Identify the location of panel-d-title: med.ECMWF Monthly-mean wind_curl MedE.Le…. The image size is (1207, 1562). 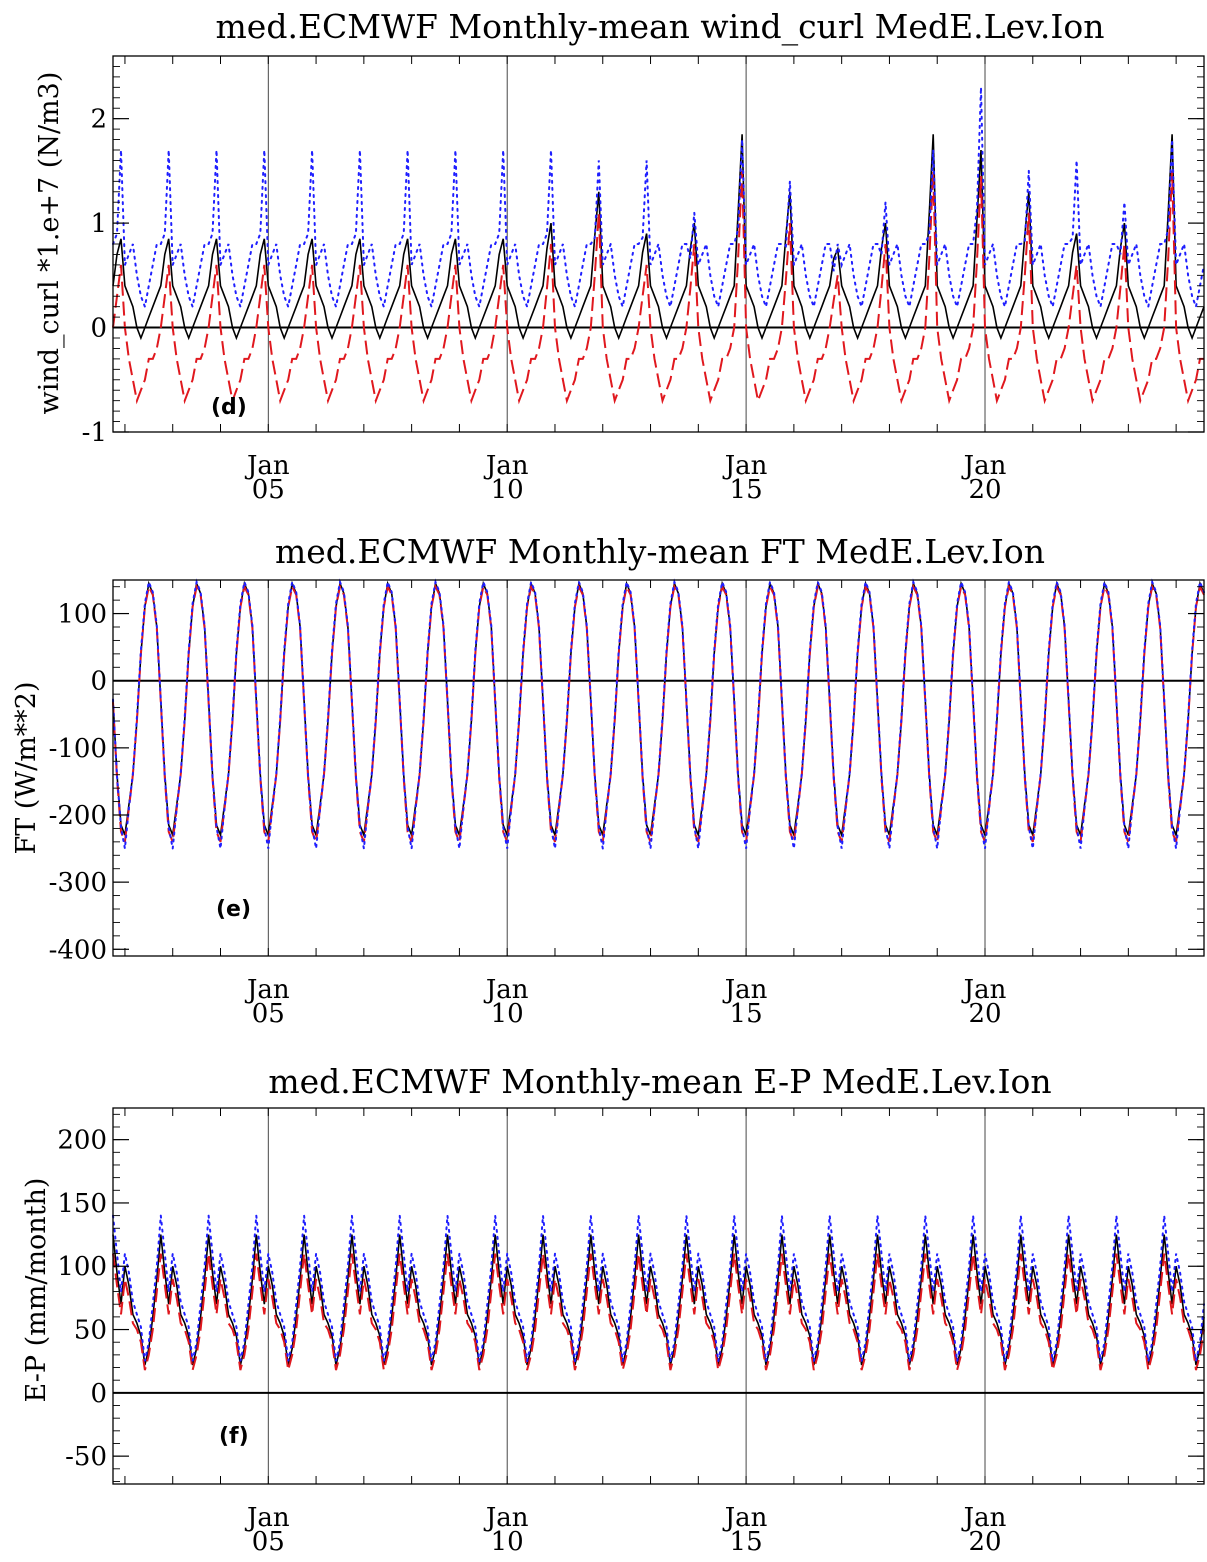
(660, 27).